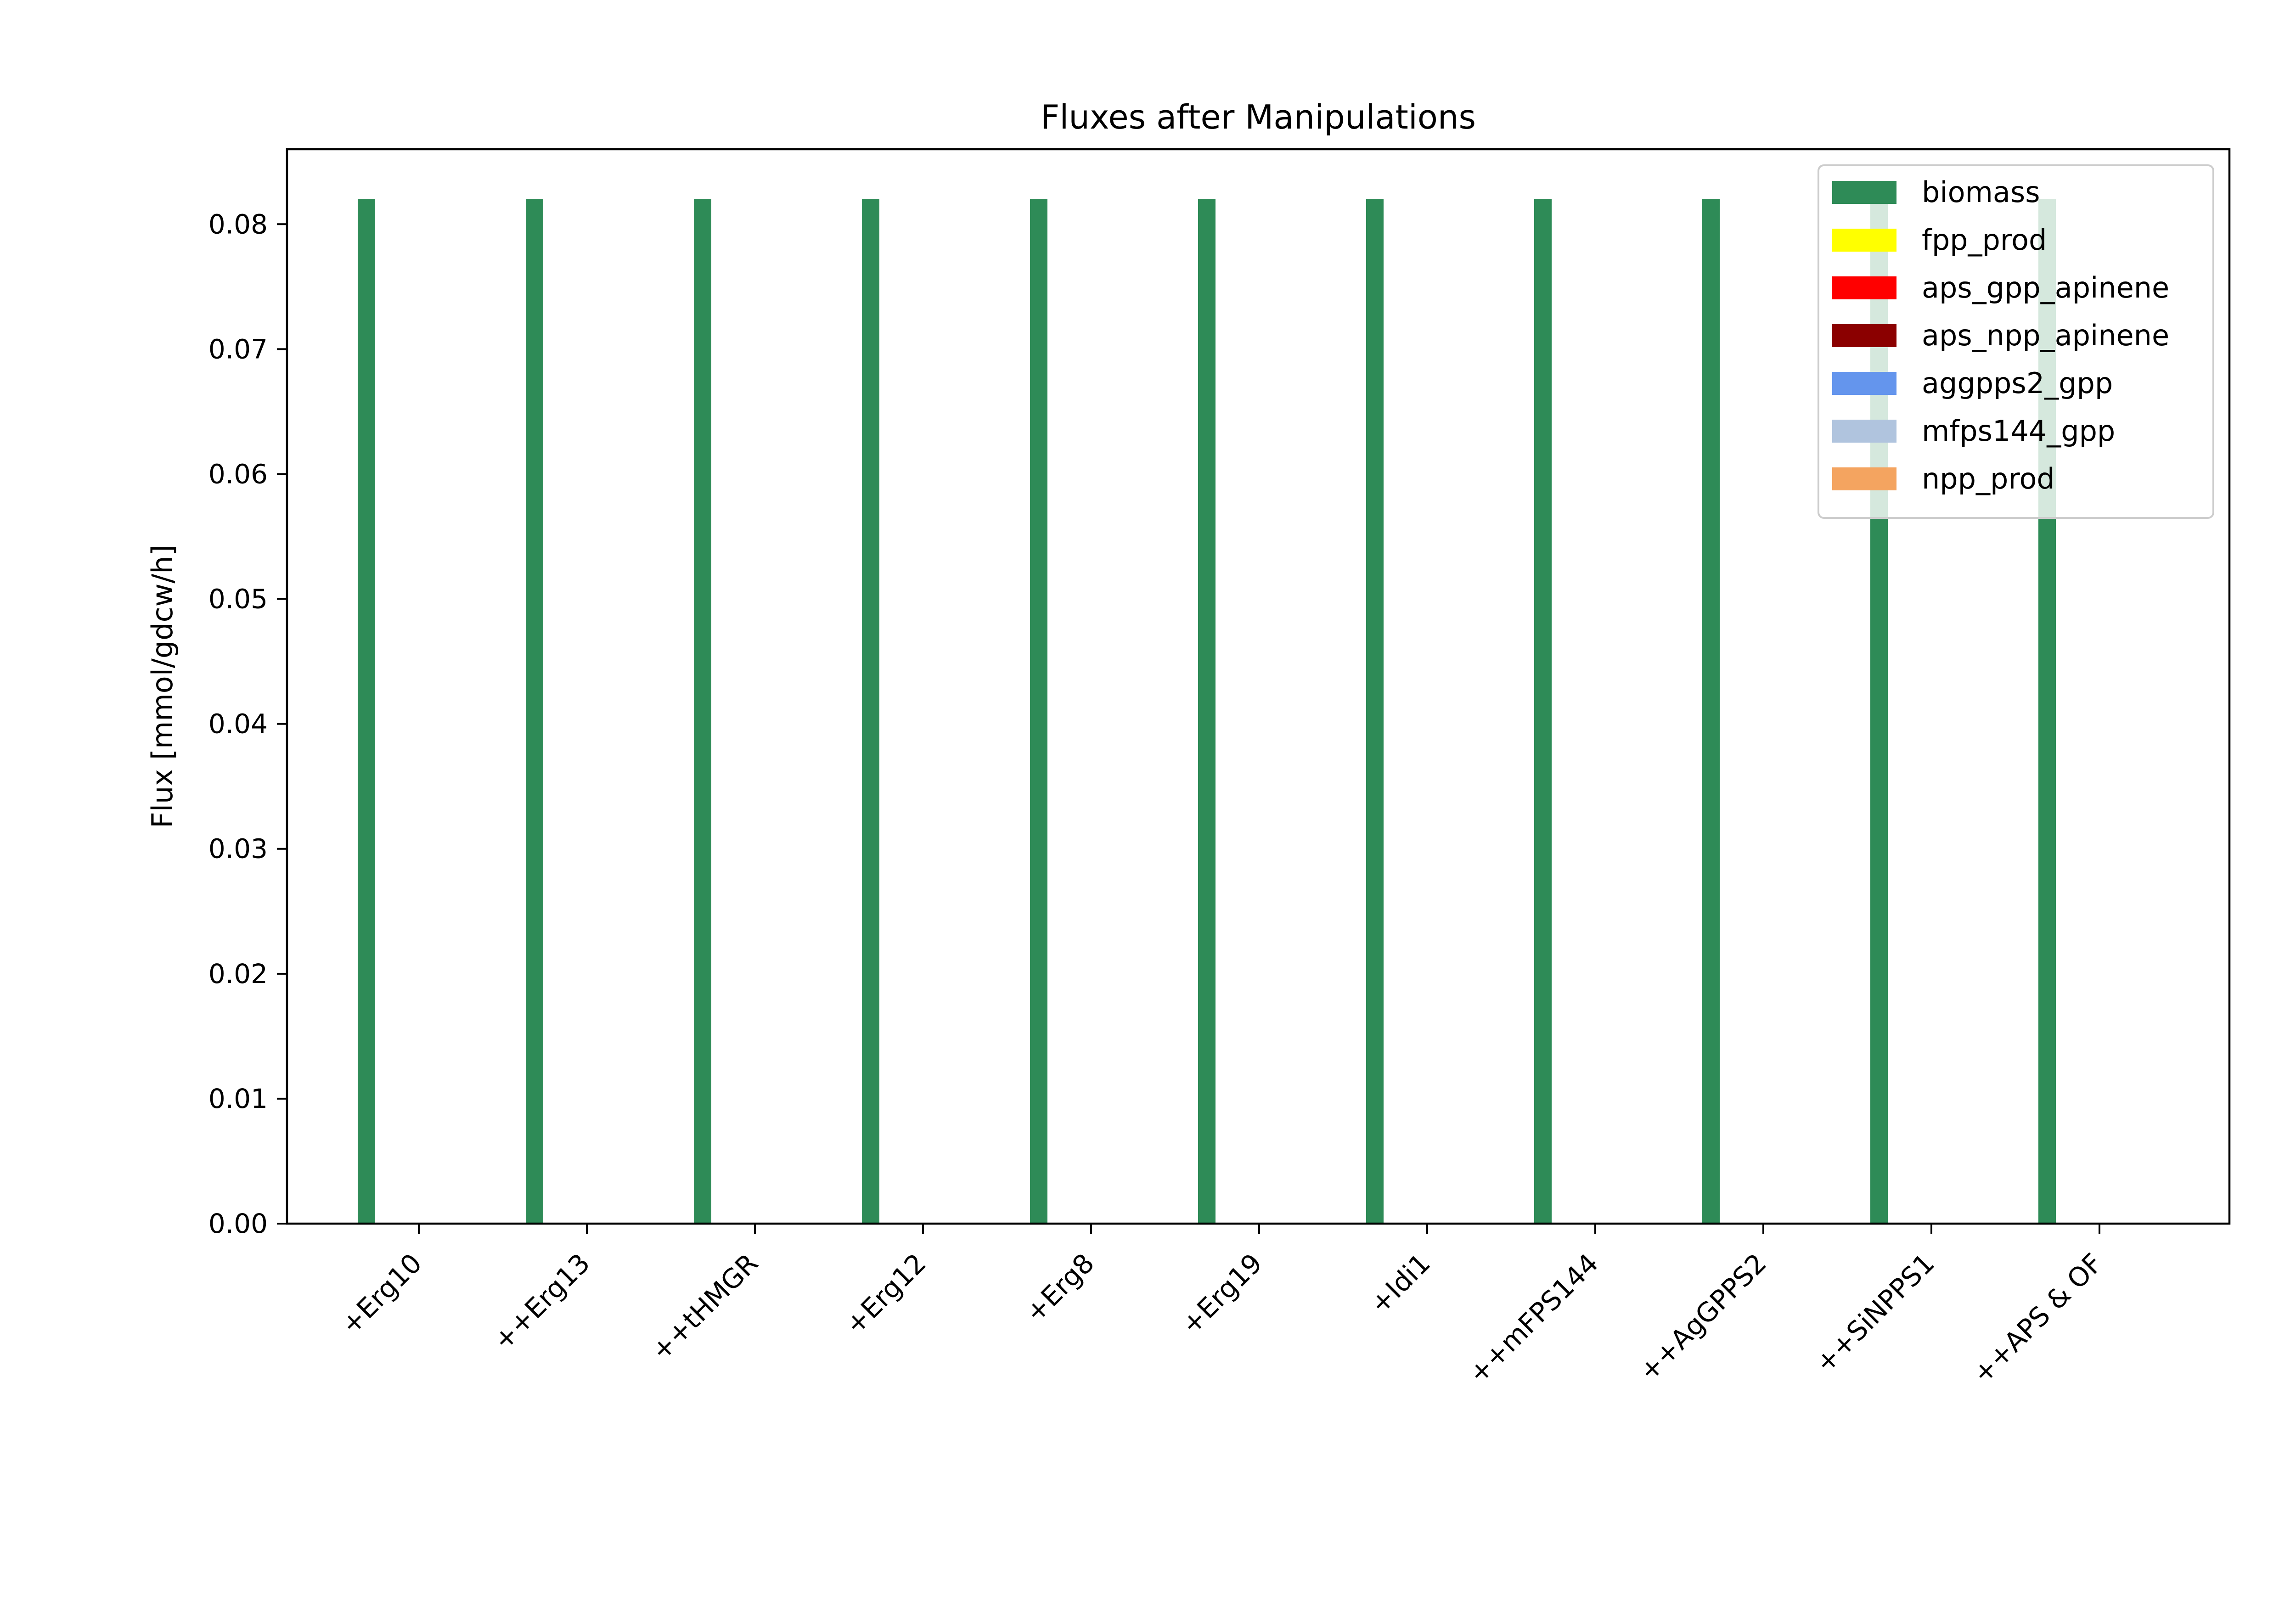 The height and width of the screenshot is (1607, 2296). What do you see at coordinates (238, 349) in the screenshot?
I see `y-tick-label: 0.07` at bounding box center [238, 349].